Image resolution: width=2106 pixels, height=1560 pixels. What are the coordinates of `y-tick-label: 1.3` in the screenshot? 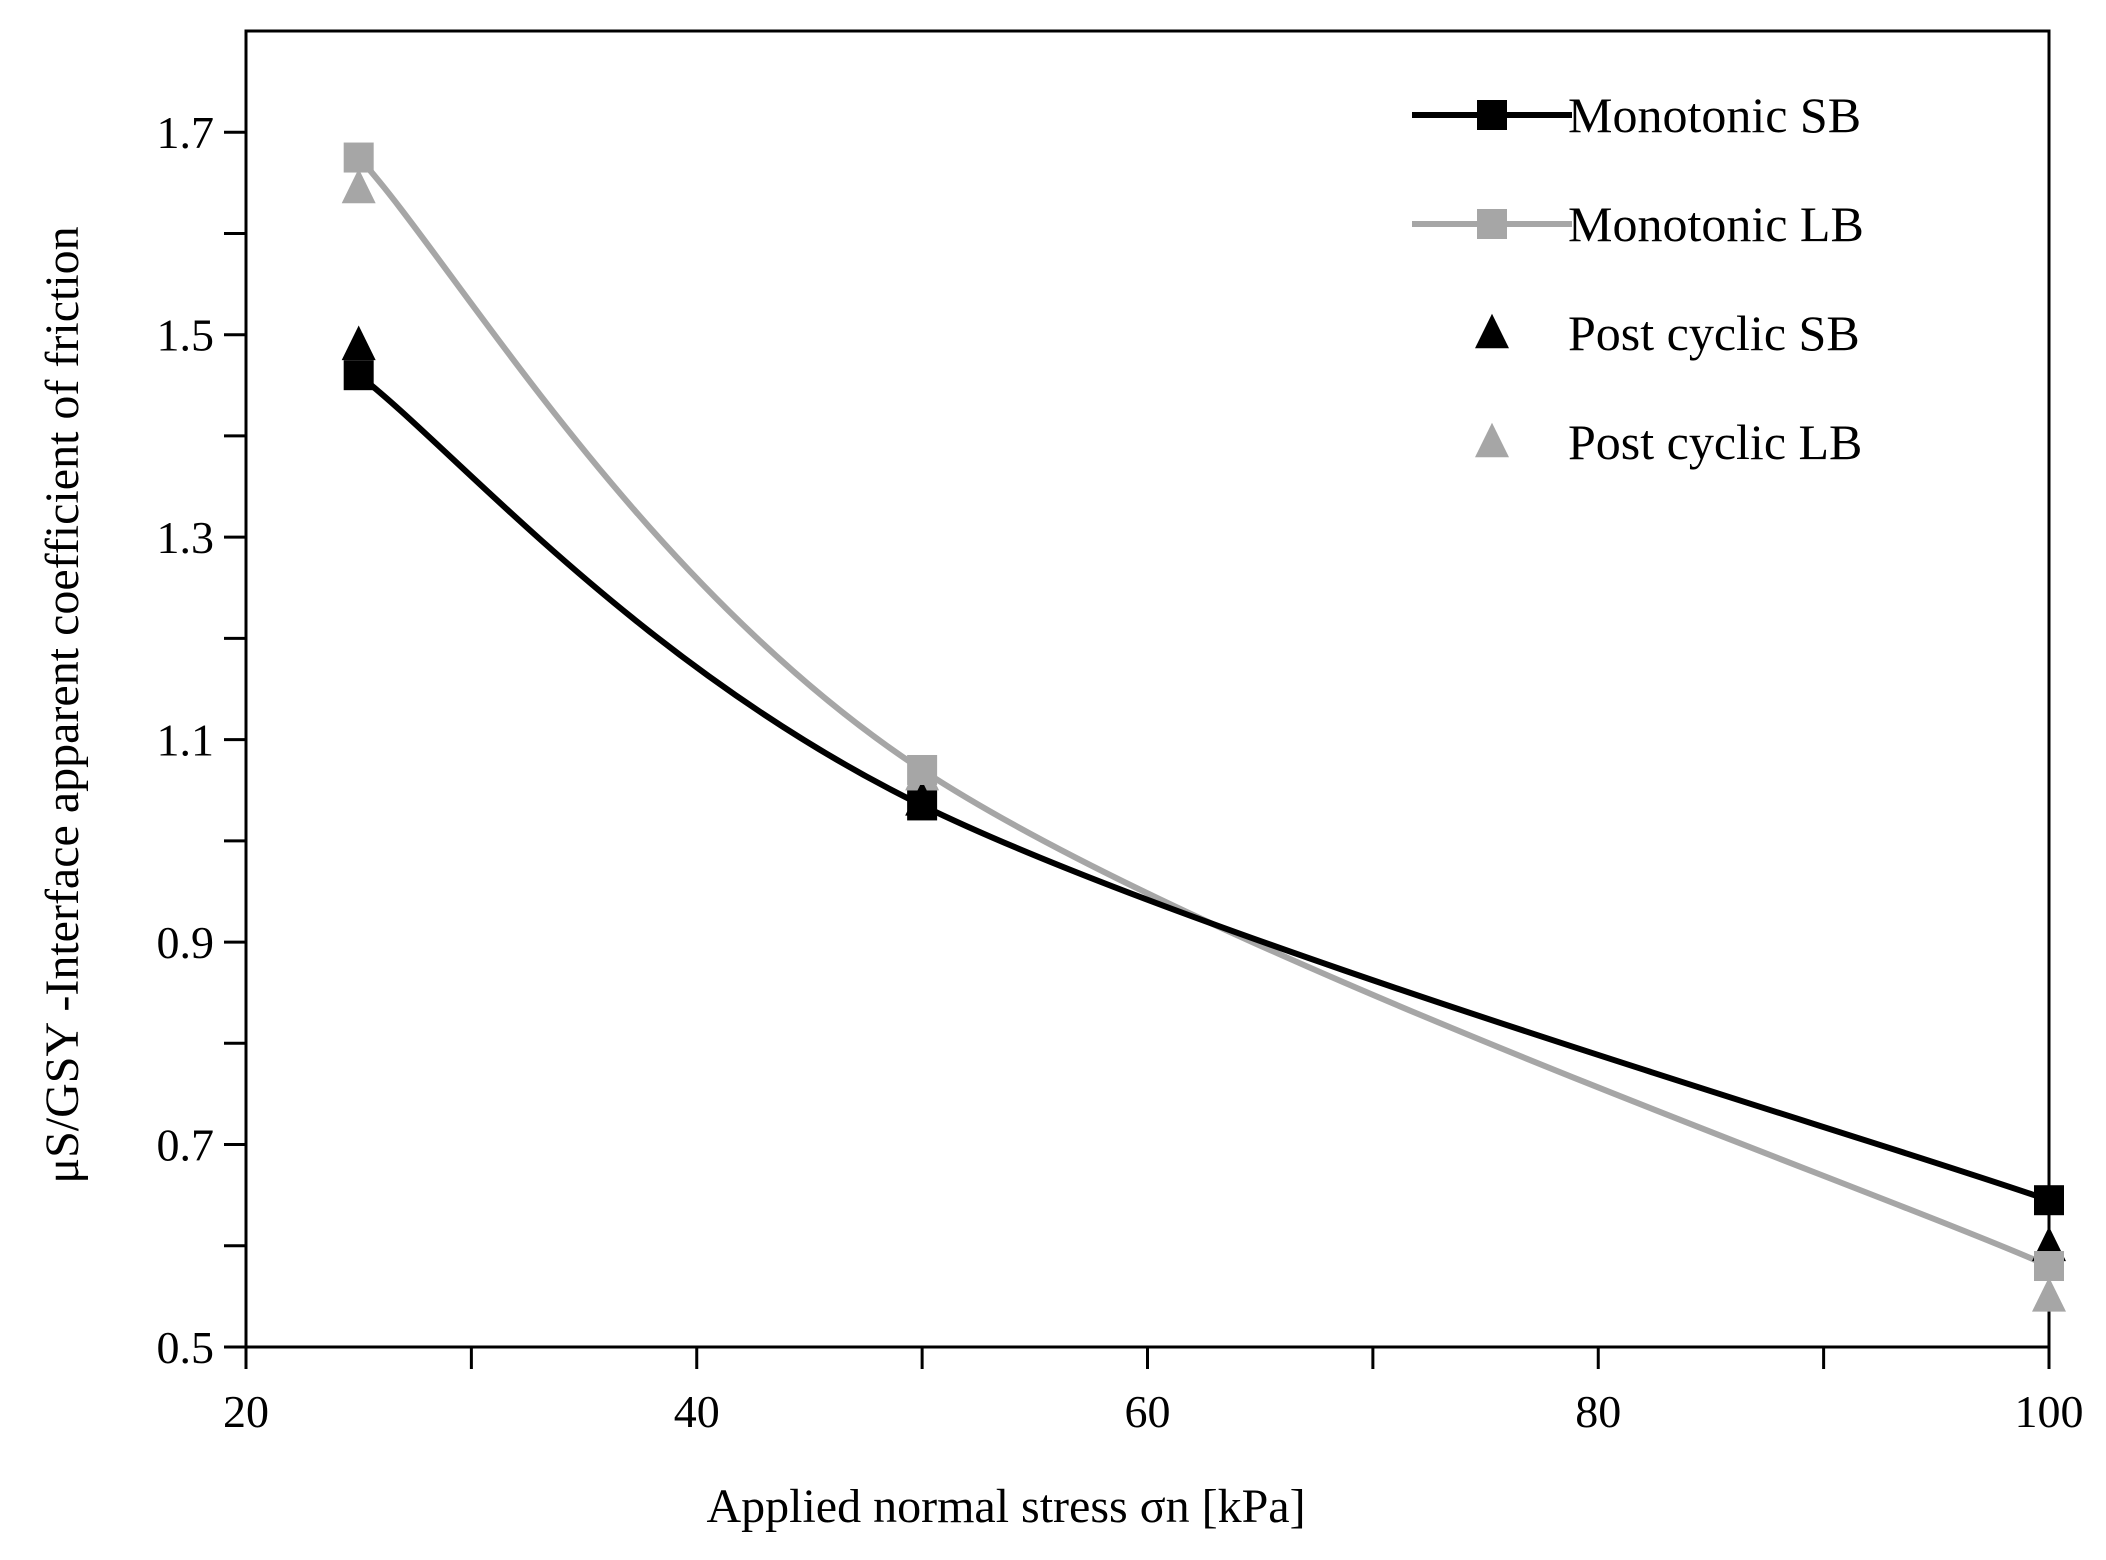 It's located at (186, 537).